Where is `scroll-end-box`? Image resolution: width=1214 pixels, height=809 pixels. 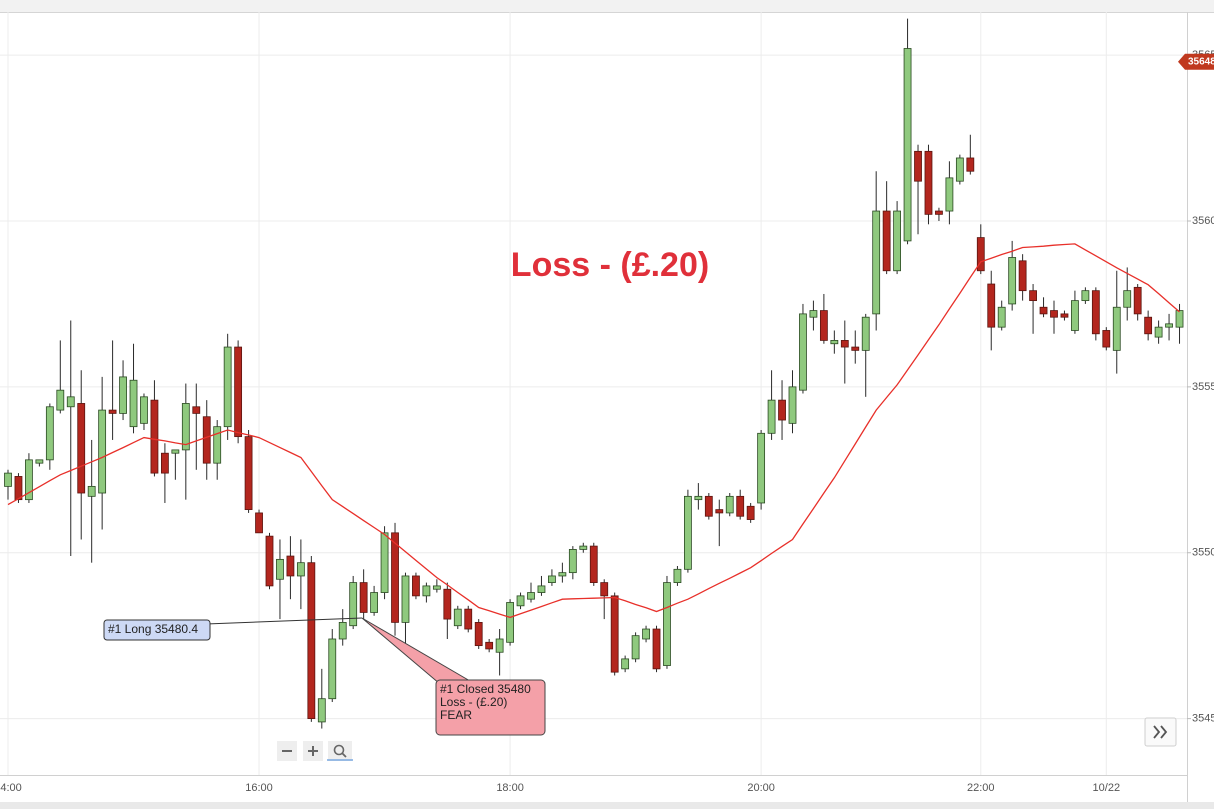 scroll-end-box is located at coordinates (1160, 732).